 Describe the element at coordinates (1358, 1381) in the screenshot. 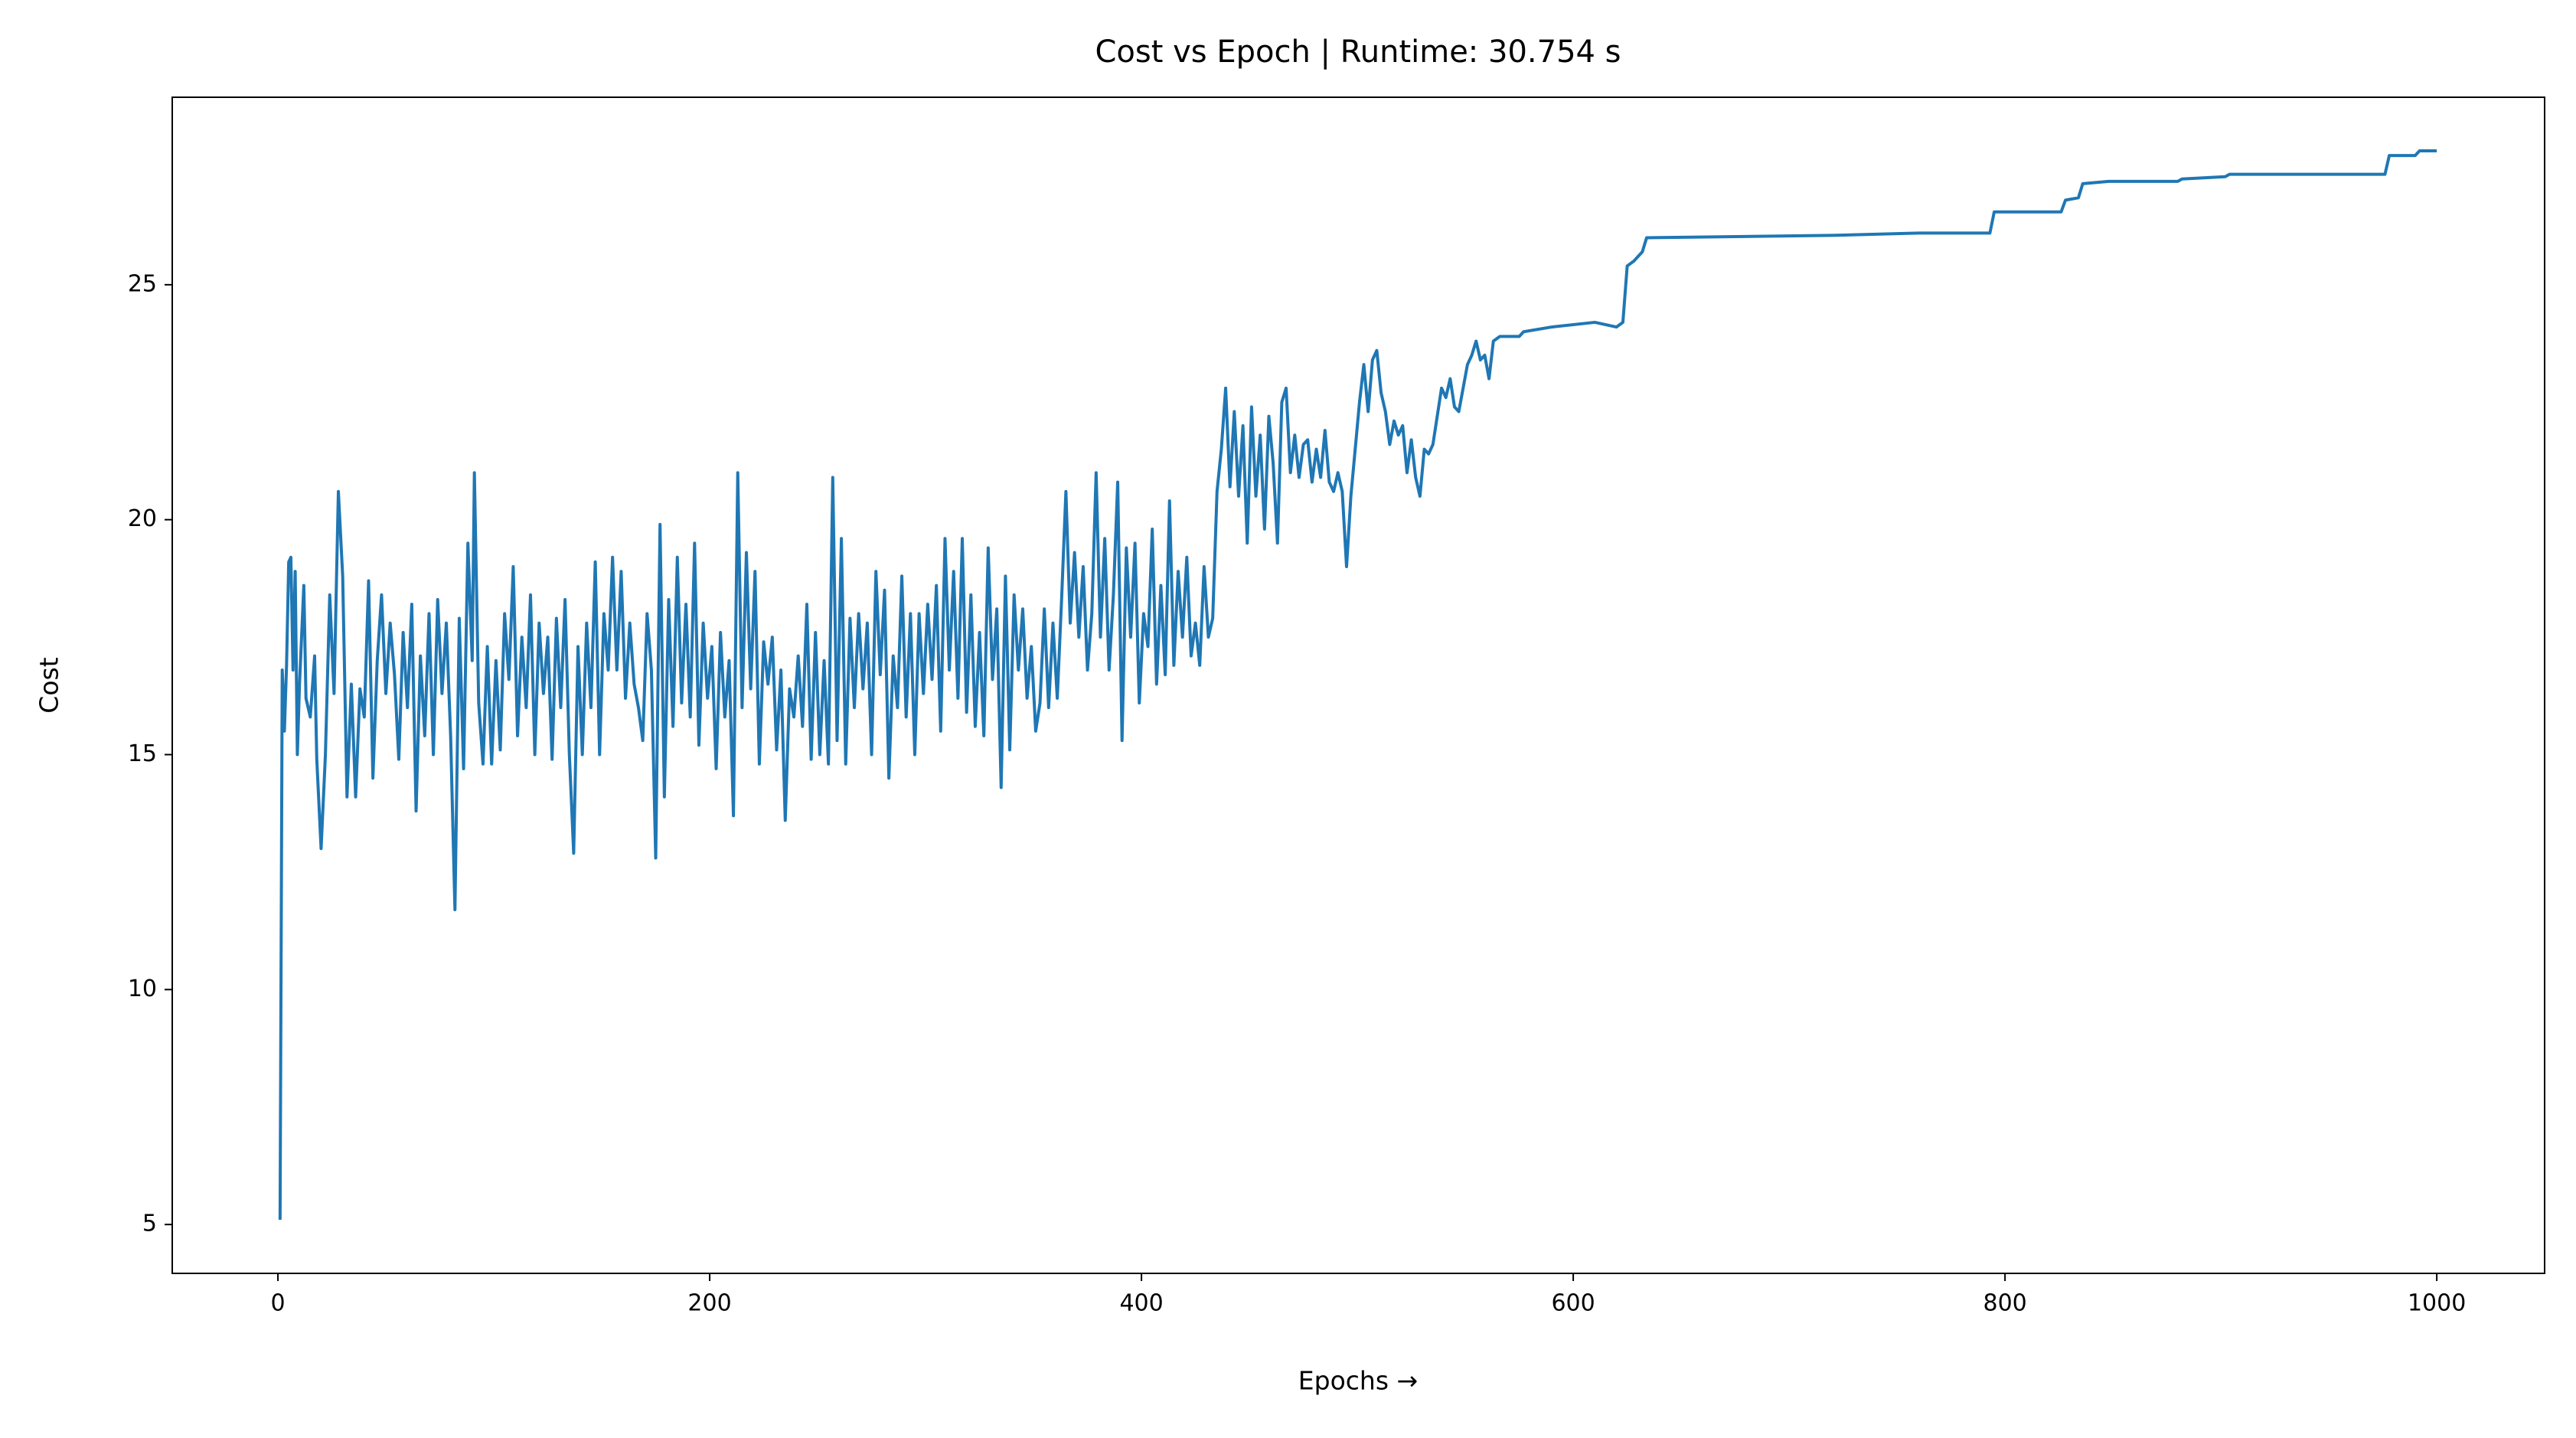

I see `x-axis-label: Epochs →` at that location.